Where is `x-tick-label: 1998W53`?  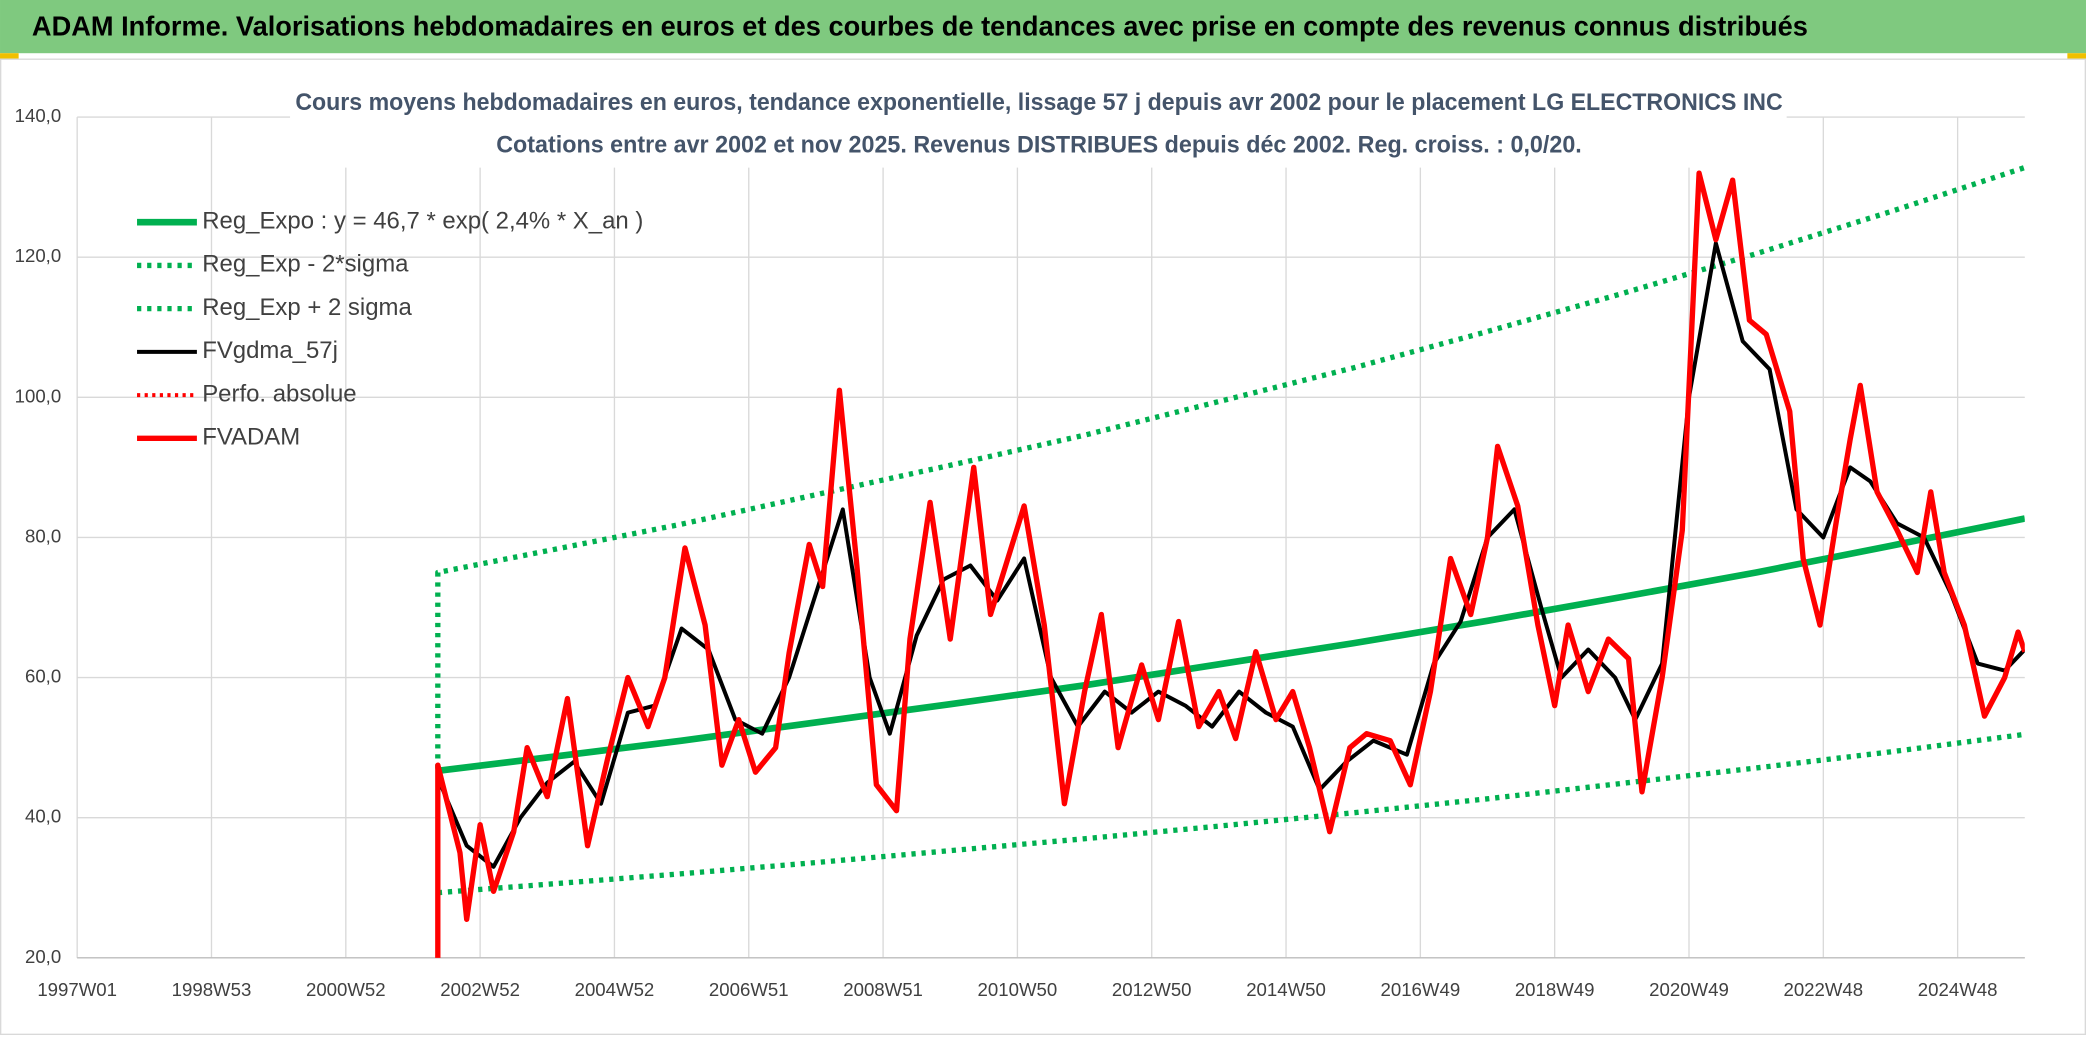
x-tick-label: 1998W53 is located at coordinates (212, 989).